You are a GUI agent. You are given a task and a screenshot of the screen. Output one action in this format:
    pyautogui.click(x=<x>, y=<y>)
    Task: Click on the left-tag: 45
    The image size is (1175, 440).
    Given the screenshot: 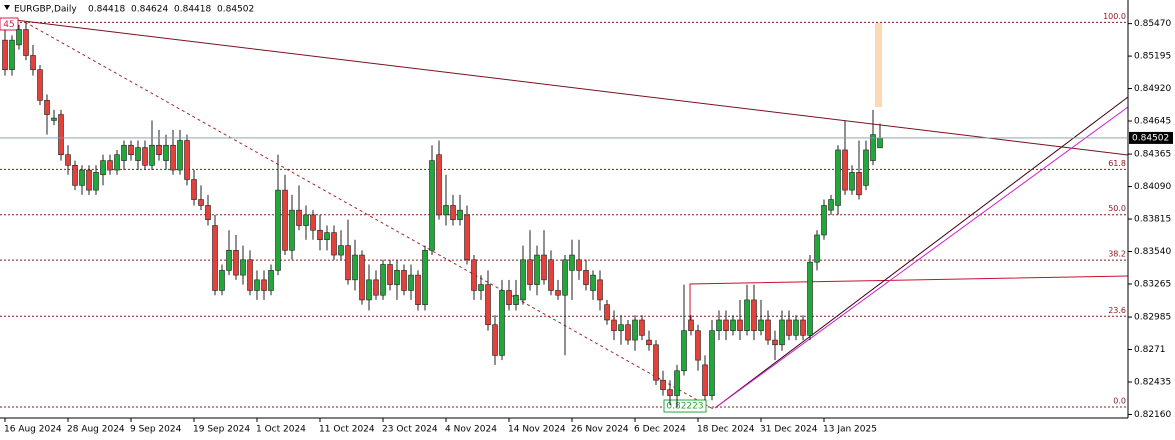 What is the action you would take?
    pyautogui.click(x=8, y=25)
    